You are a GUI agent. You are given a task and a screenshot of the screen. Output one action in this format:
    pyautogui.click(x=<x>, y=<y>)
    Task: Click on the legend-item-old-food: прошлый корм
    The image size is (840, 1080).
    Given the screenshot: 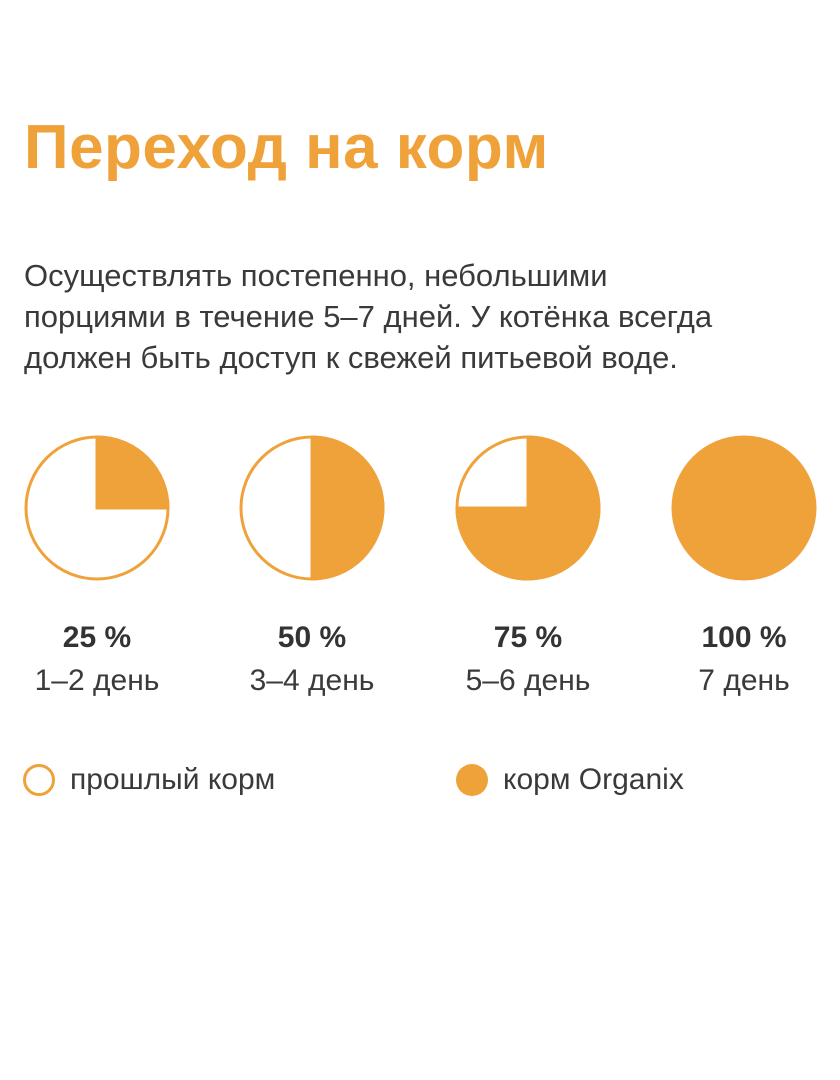 What is the action you would take?
    pyautogui.click(x=148, y=780)
    